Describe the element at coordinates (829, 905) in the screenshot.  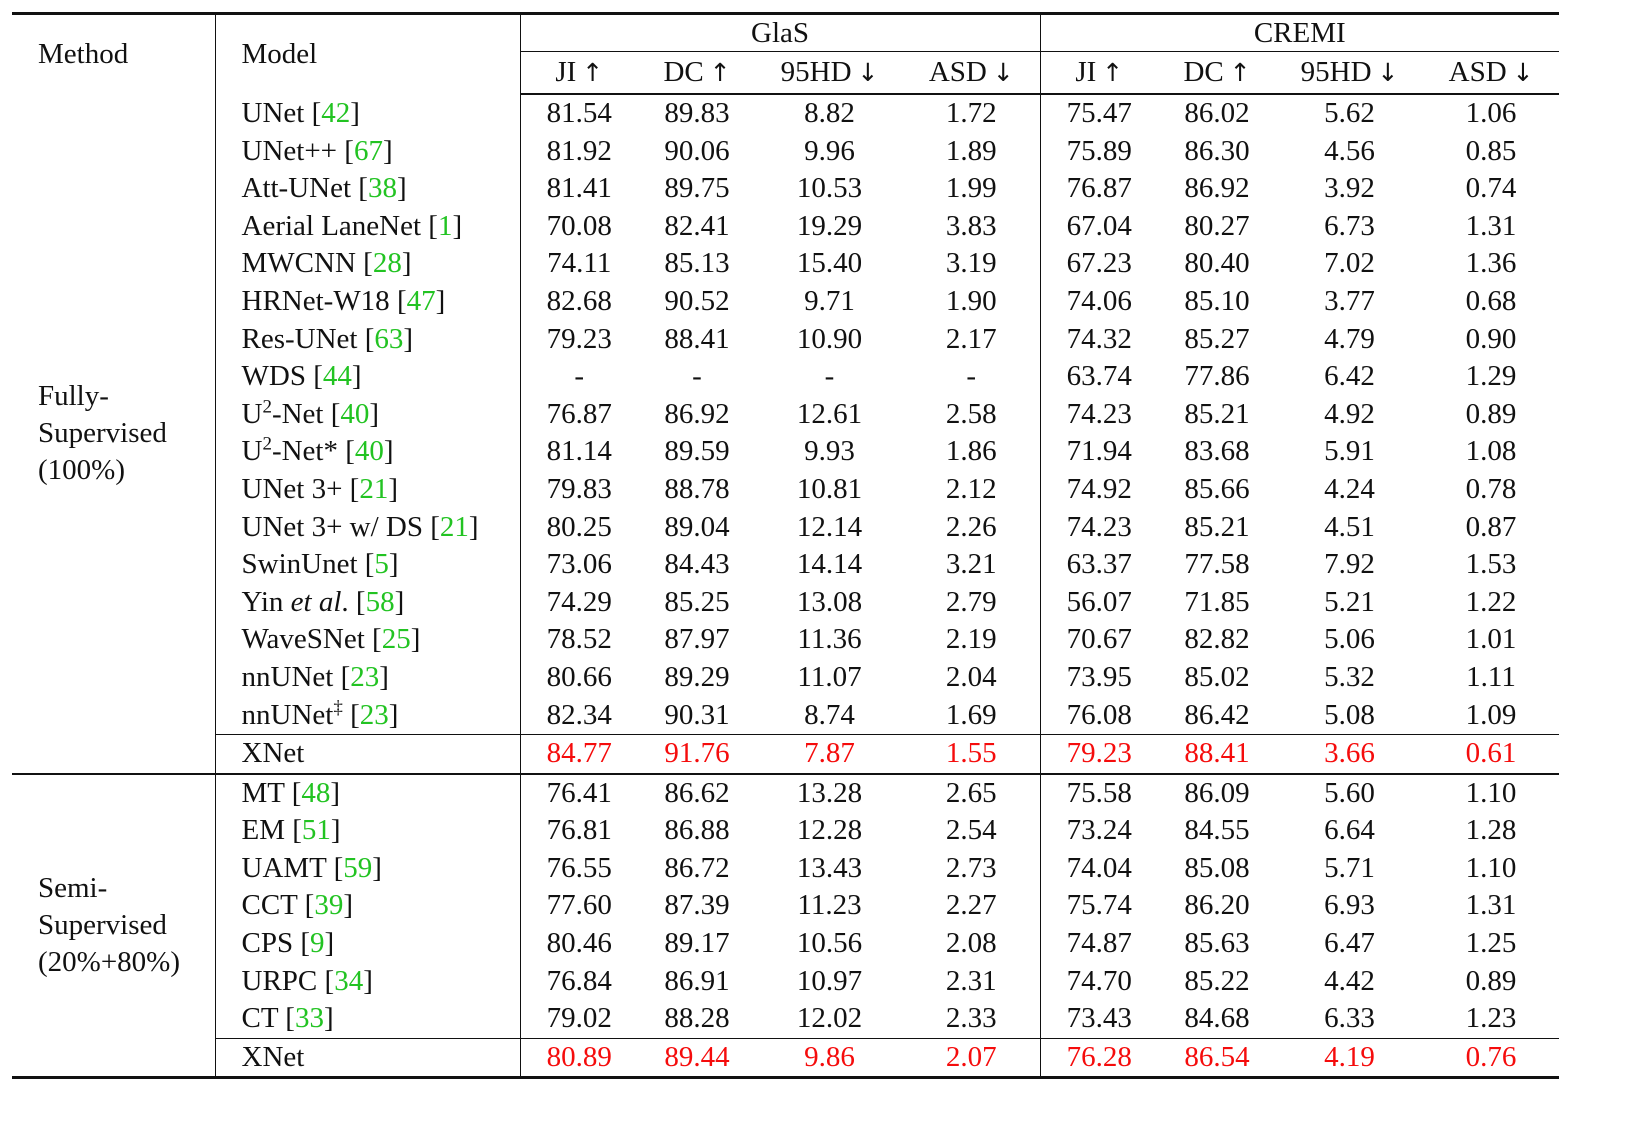
I see `glas-value-cell: 11.23` at that location.